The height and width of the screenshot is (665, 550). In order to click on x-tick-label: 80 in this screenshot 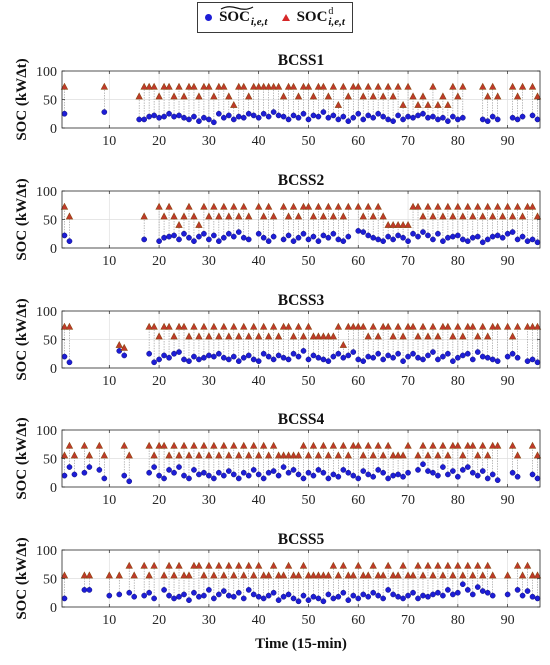, I will do `click(458, 500)`.